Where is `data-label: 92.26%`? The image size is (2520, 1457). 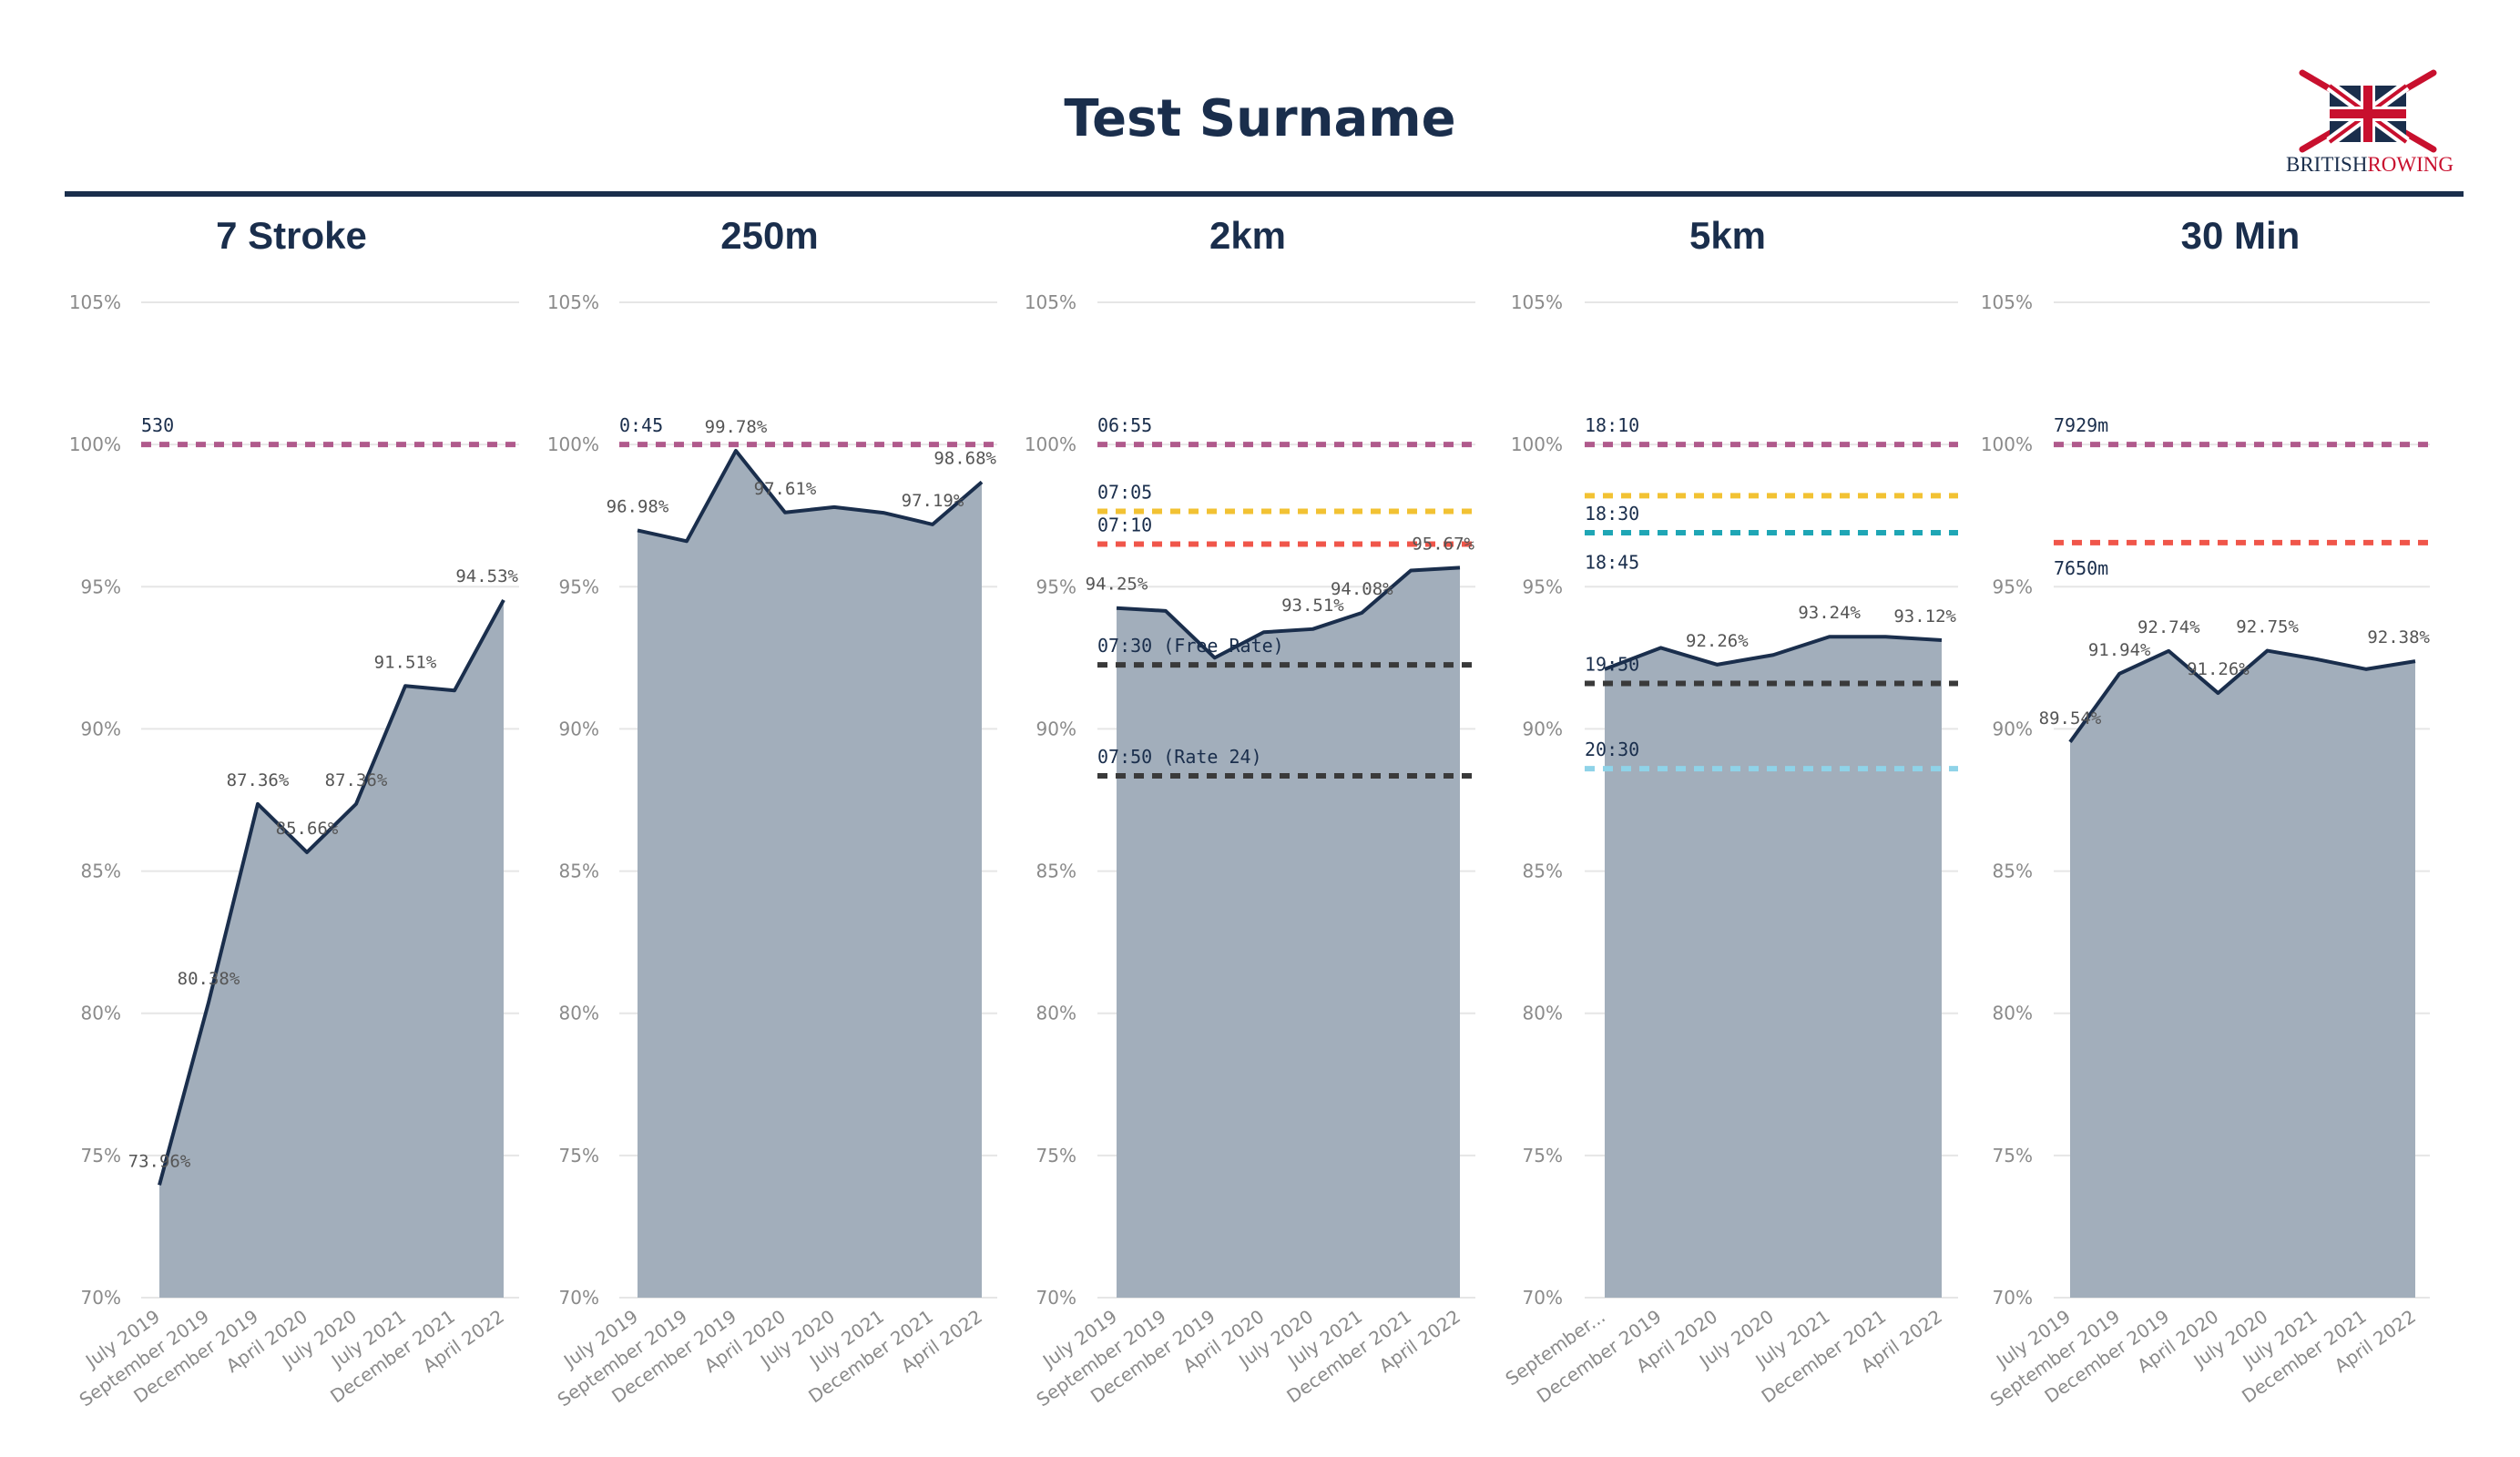 data-label: 92.26% is located at coordinates (1718, 641).